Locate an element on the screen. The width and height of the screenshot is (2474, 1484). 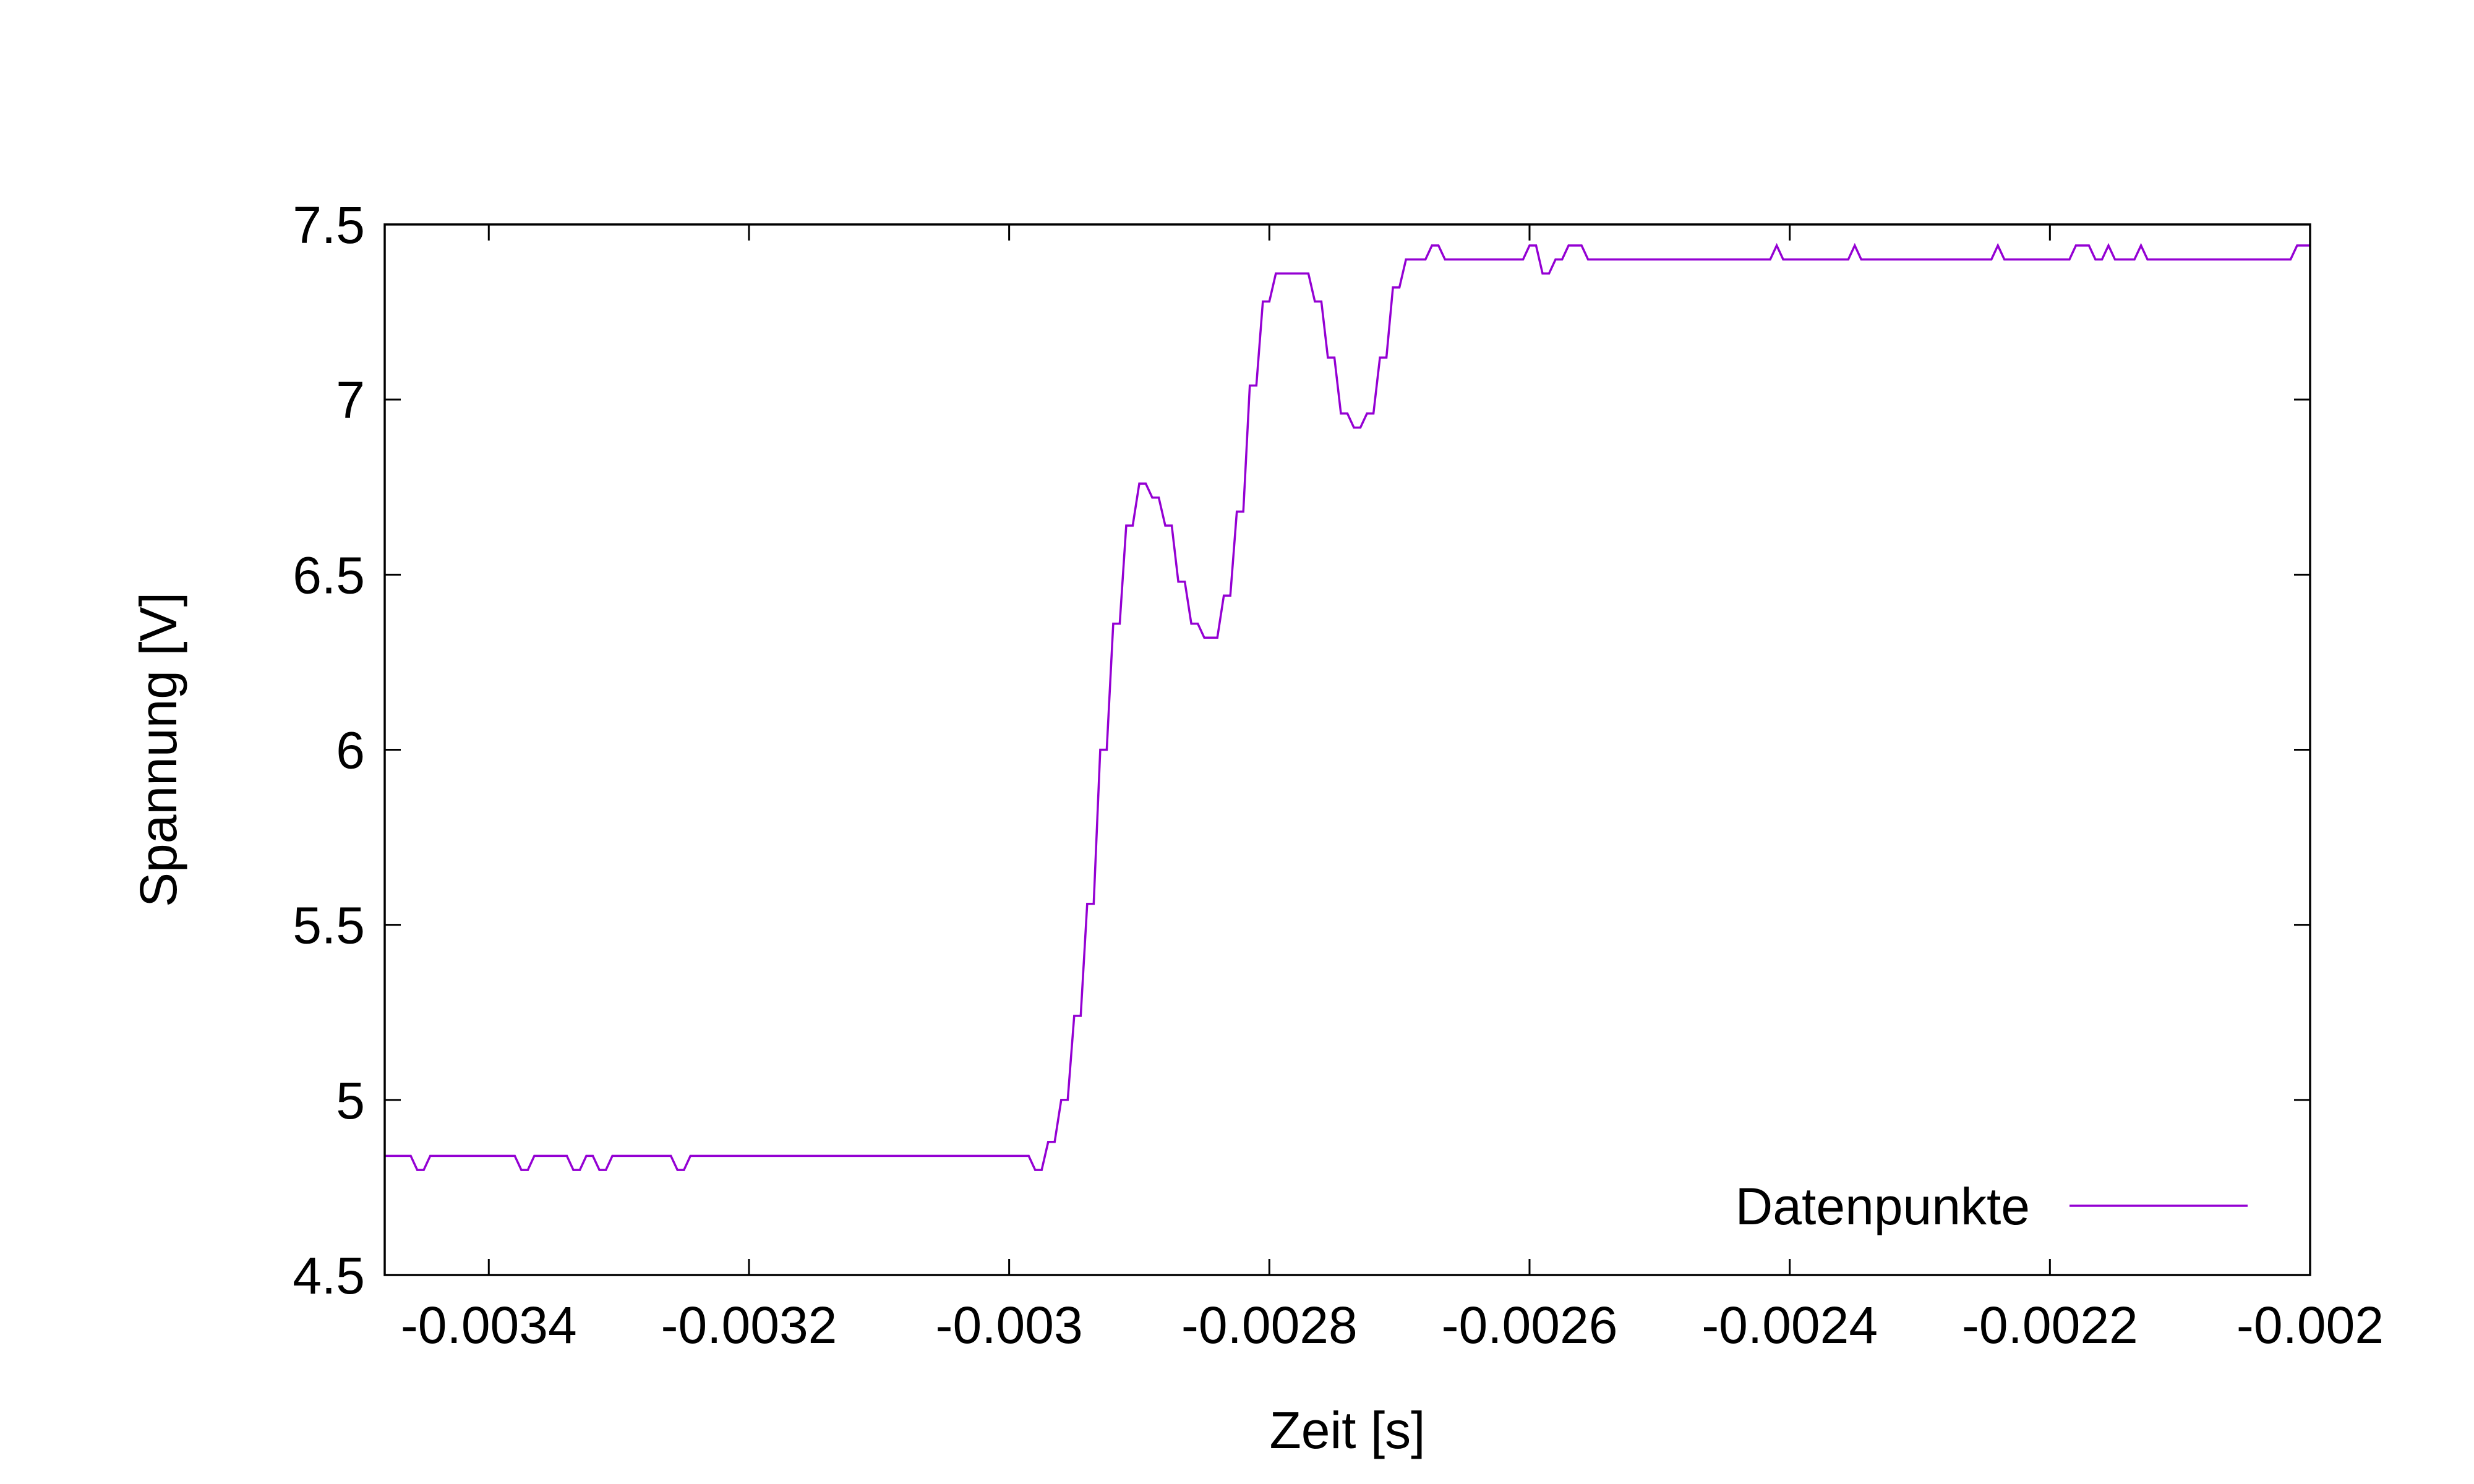
x-tick-label: -0.0024 is located at coordinates (1790, 1325).